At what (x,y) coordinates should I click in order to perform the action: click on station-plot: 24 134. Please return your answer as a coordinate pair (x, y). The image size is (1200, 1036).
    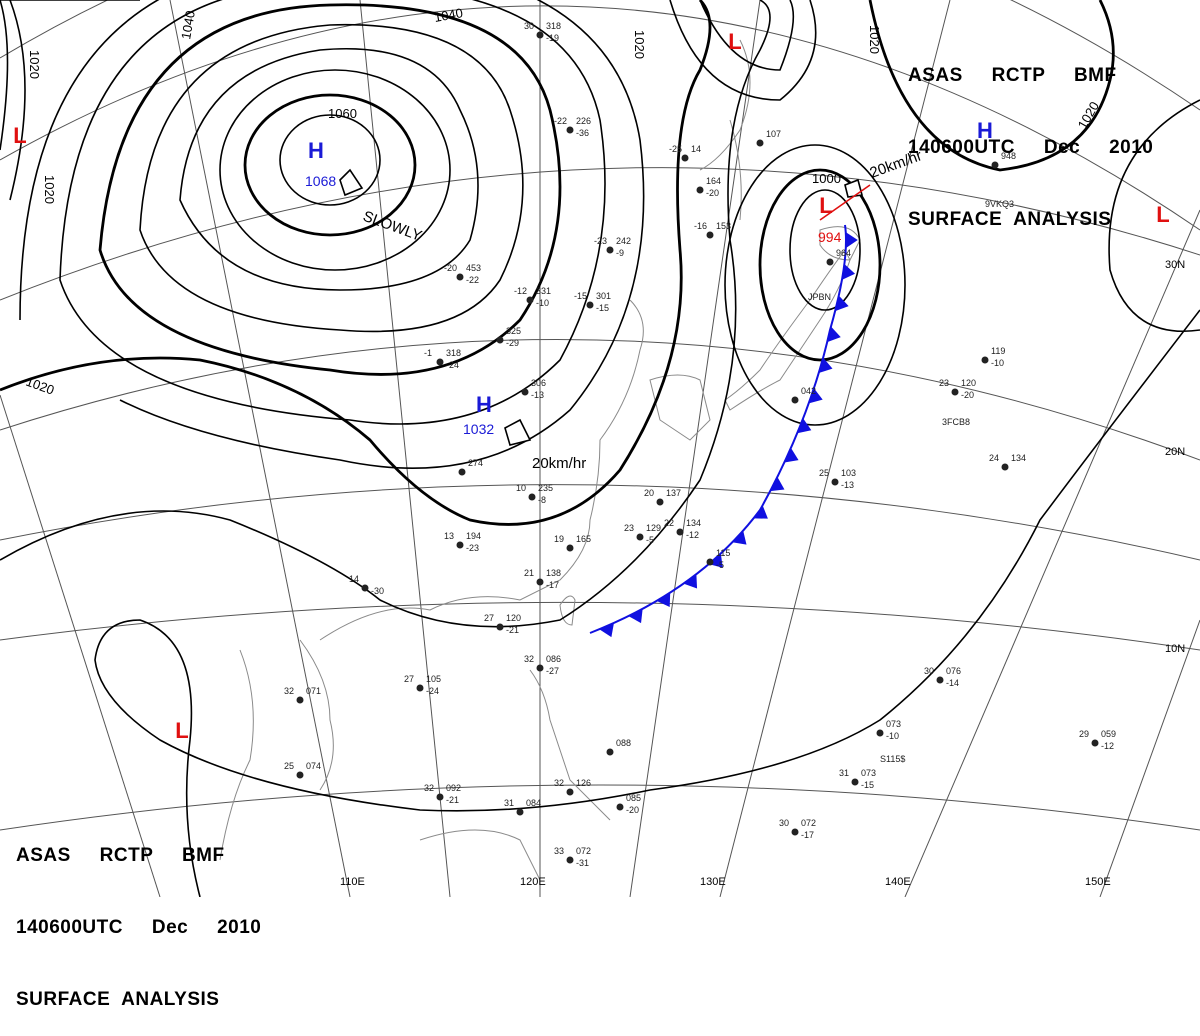
    Looking at the image, I should click on (1007, 462).